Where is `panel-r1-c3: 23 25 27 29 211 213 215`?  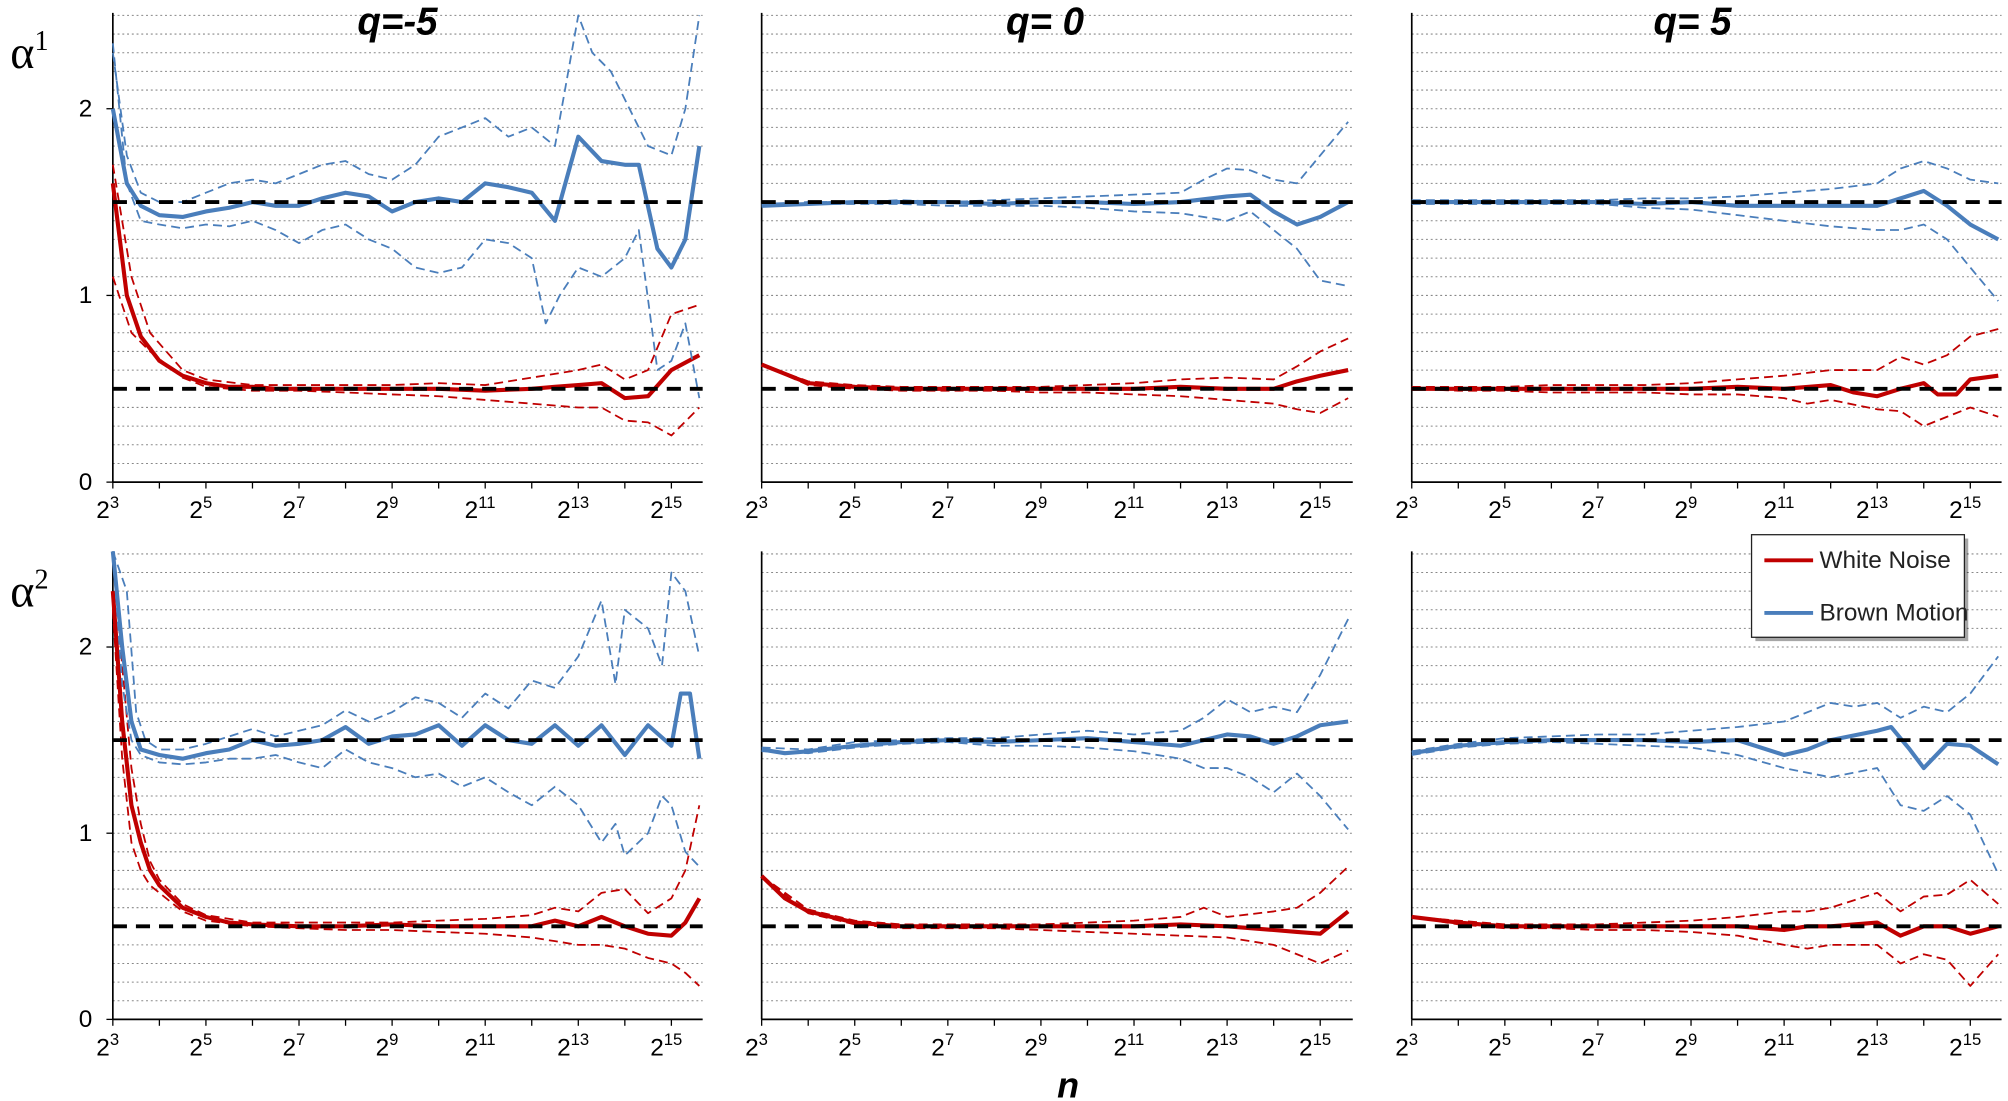 panel-r1-c3: 23 25 27 29 211 213 215 is located at coordinates (1698, 268).